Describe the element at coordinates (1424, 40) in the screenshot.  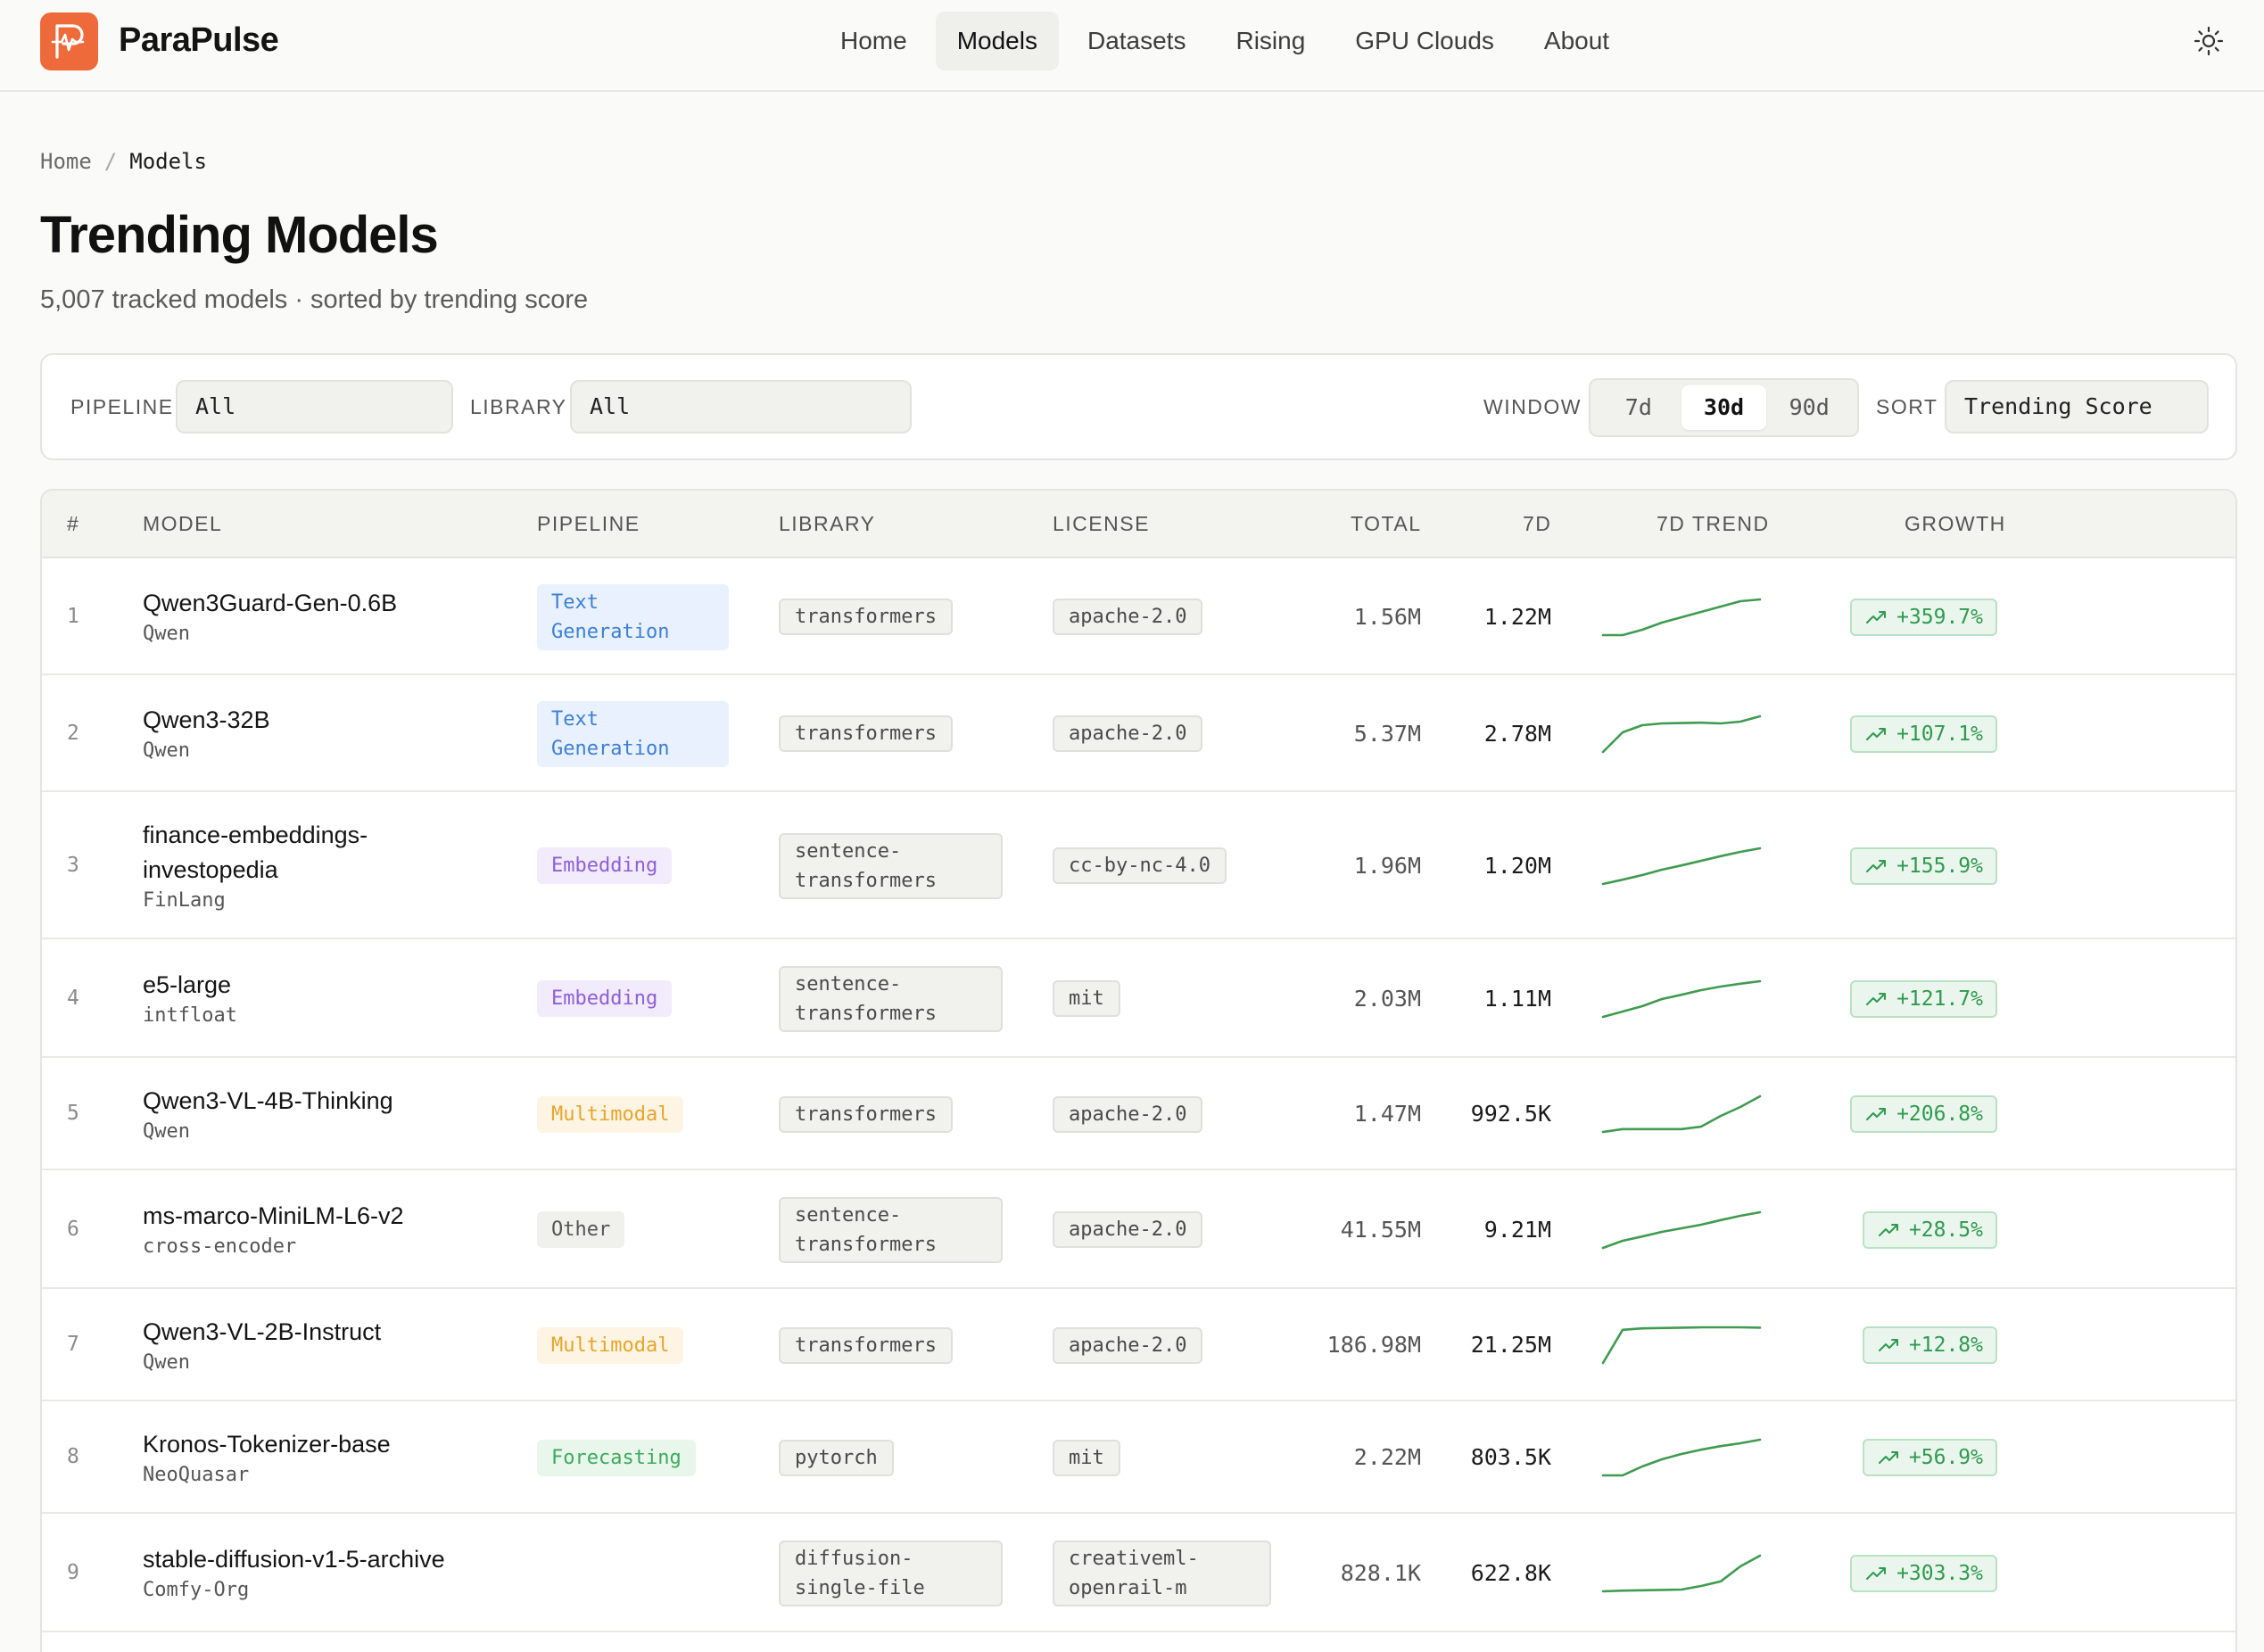
I see `nav-gpu-clouds: GPU Clouds` at that location.